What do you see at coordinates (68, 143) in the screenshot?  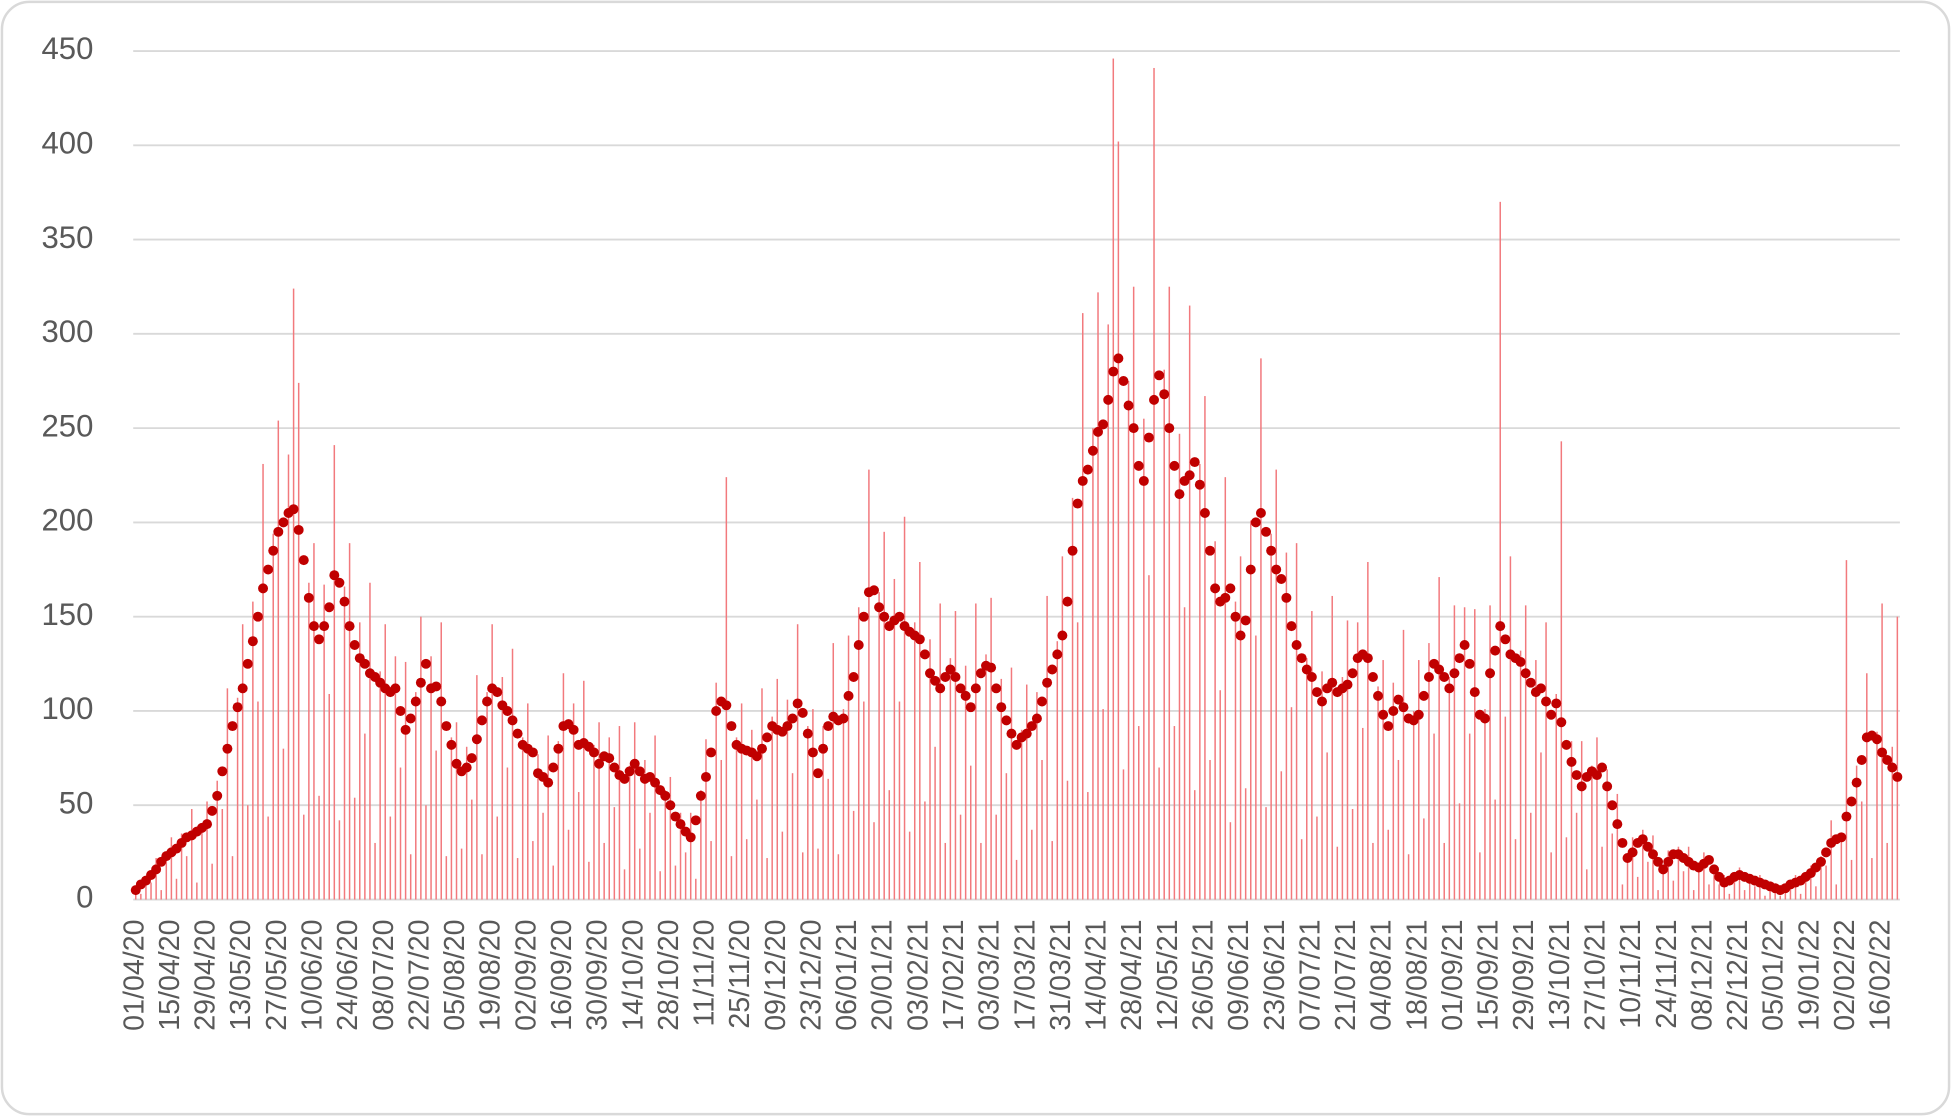 I see `y-tick-label: 400` at bounding box center [68, 143].